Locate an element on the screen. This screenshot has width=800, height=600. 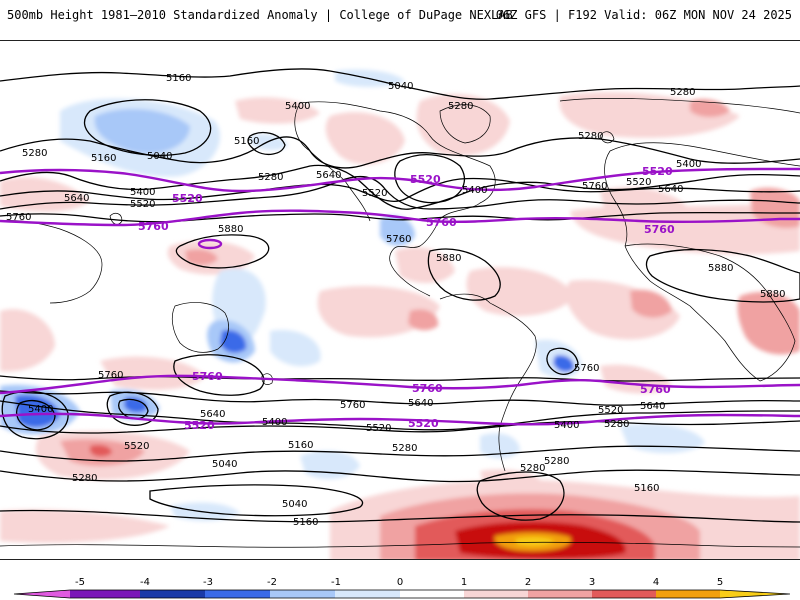
coast-east-asia is located at coordinates (51, 262).